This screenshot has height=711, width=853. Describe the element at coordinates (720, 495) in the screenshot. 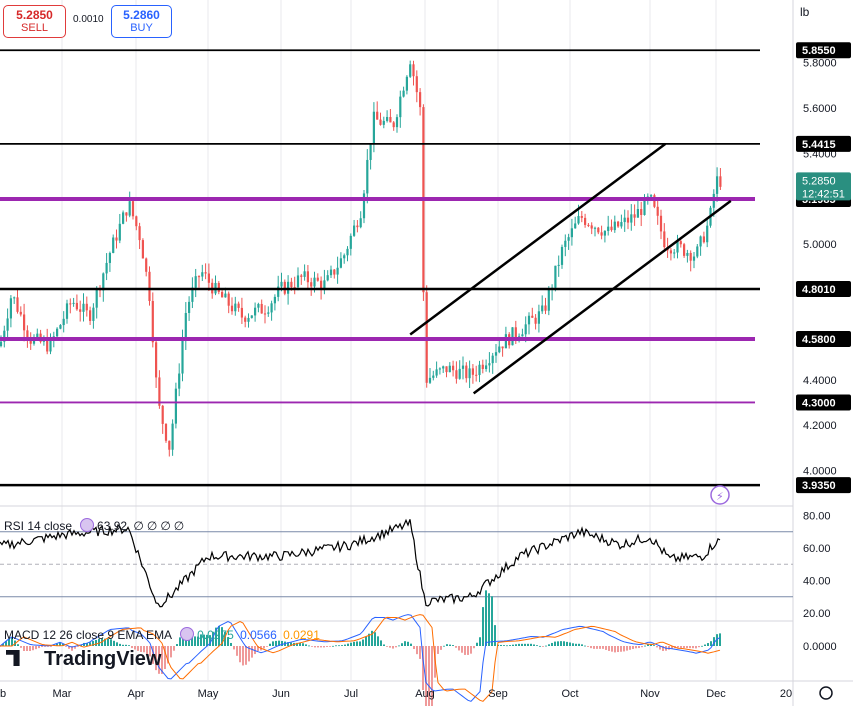

I see `alert-icon` at that location.